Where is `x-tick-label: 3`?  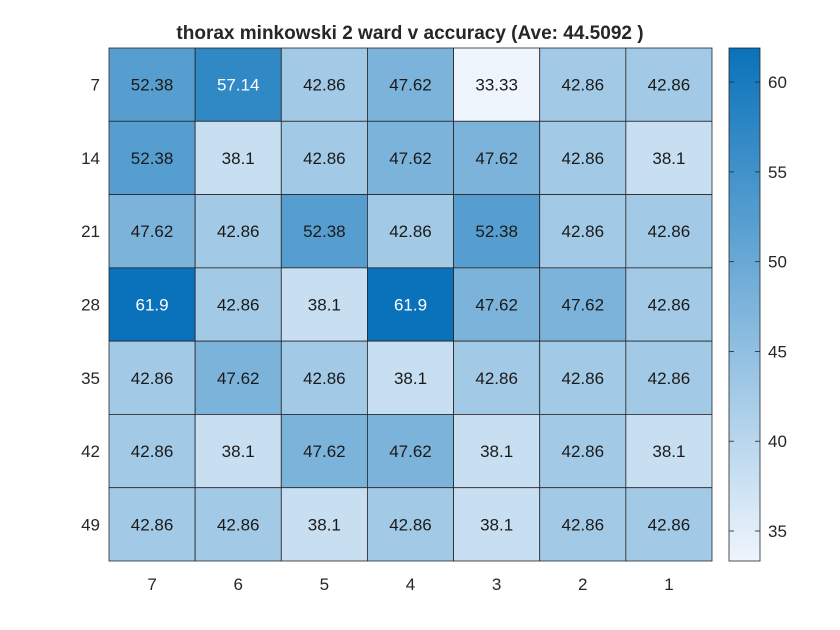
x-tick-label: 3 is located at coordinates (496, 584).